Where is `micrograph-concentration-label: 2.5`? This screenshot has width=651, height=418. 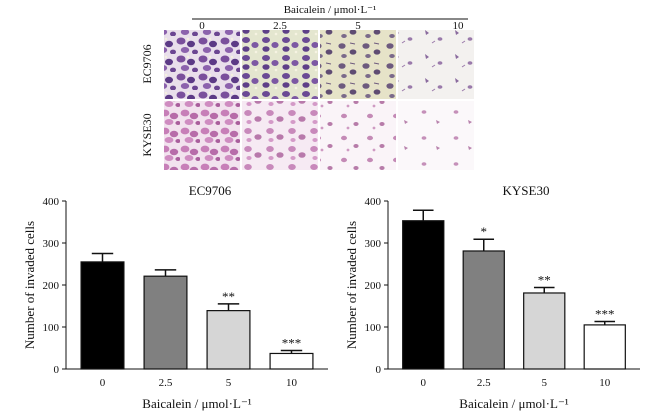 micrograph-concentration-label: 2.5 is located at coordinates (280, 26).